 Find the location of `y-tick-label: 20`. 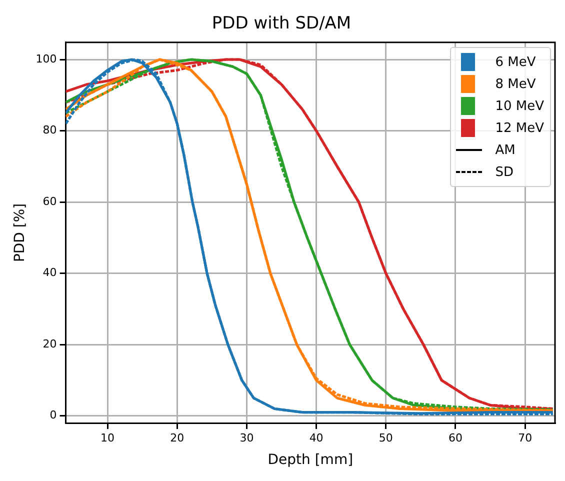

y-tick-label: 20 is located at coordinates (49, 343).